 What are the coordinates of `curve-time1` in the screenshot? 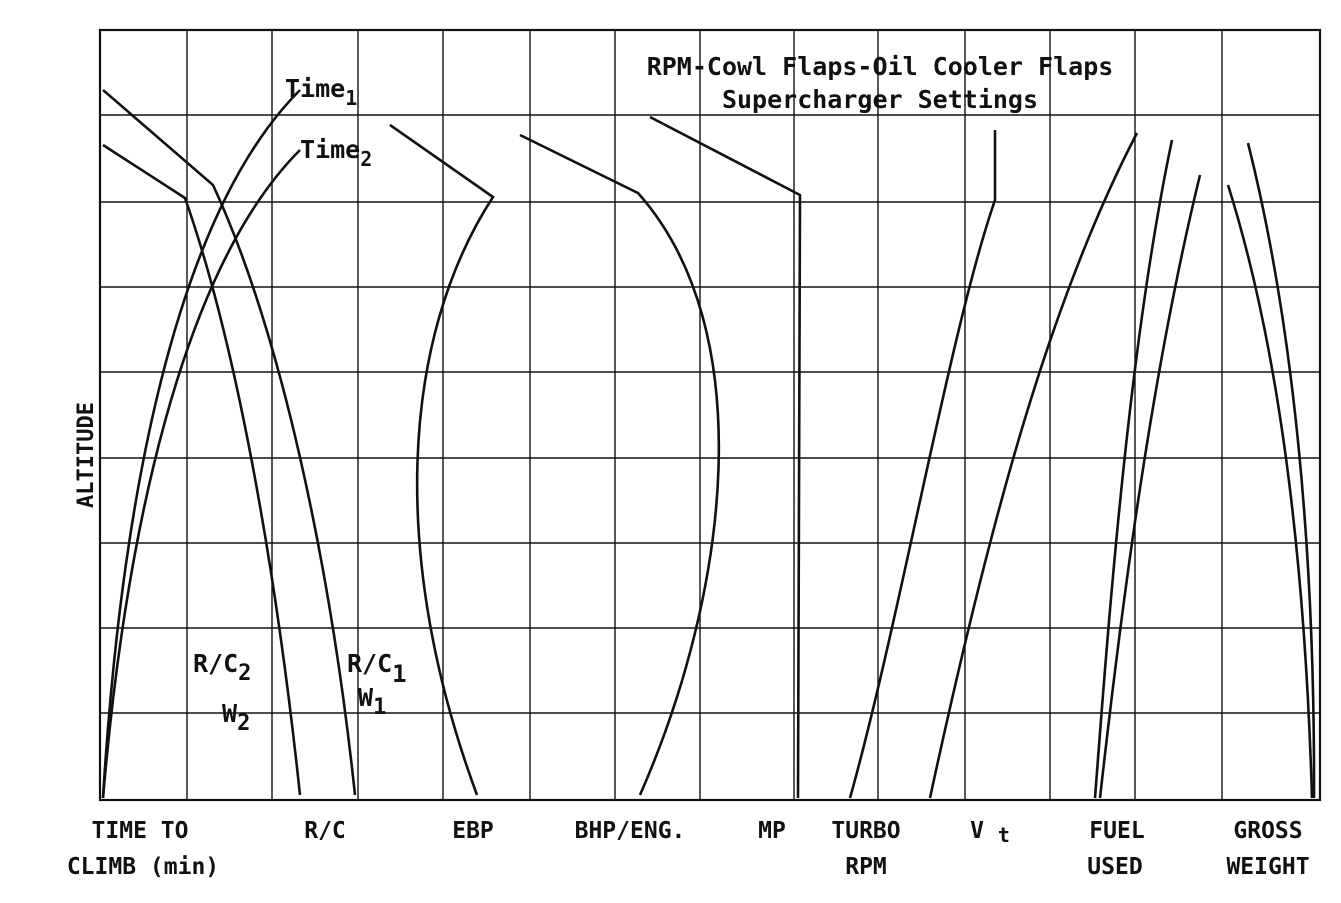 It's located at (201, 444).